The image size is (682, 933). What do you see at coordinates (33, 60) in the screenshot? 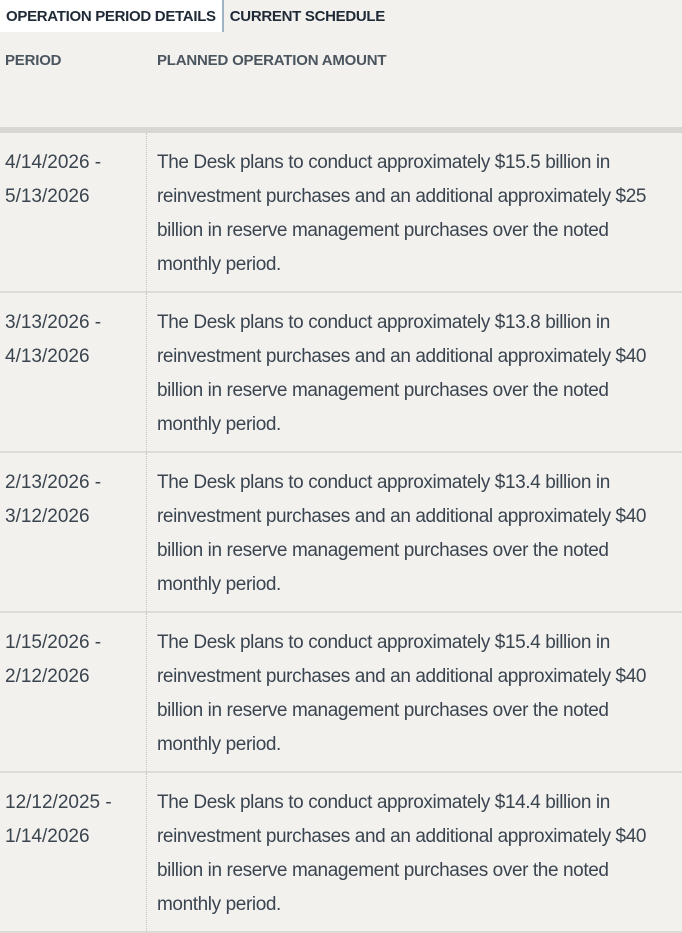
I see `column-header: PERIOD` at bounding box center [33, 60].